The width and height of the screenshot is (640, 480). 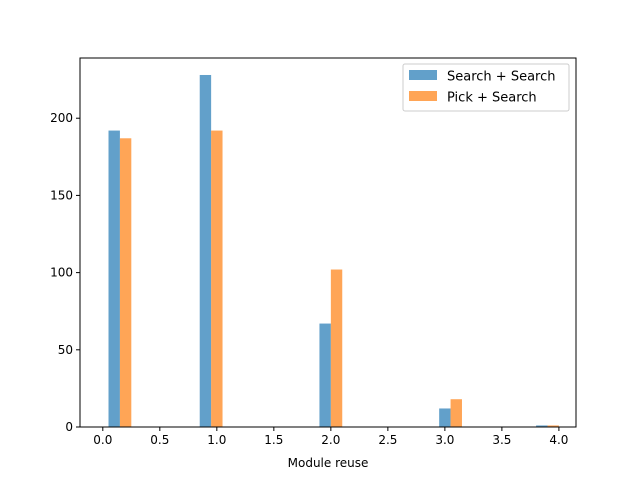 I want to click on legend-swatch-pick-search, so click(x=423, y=96).